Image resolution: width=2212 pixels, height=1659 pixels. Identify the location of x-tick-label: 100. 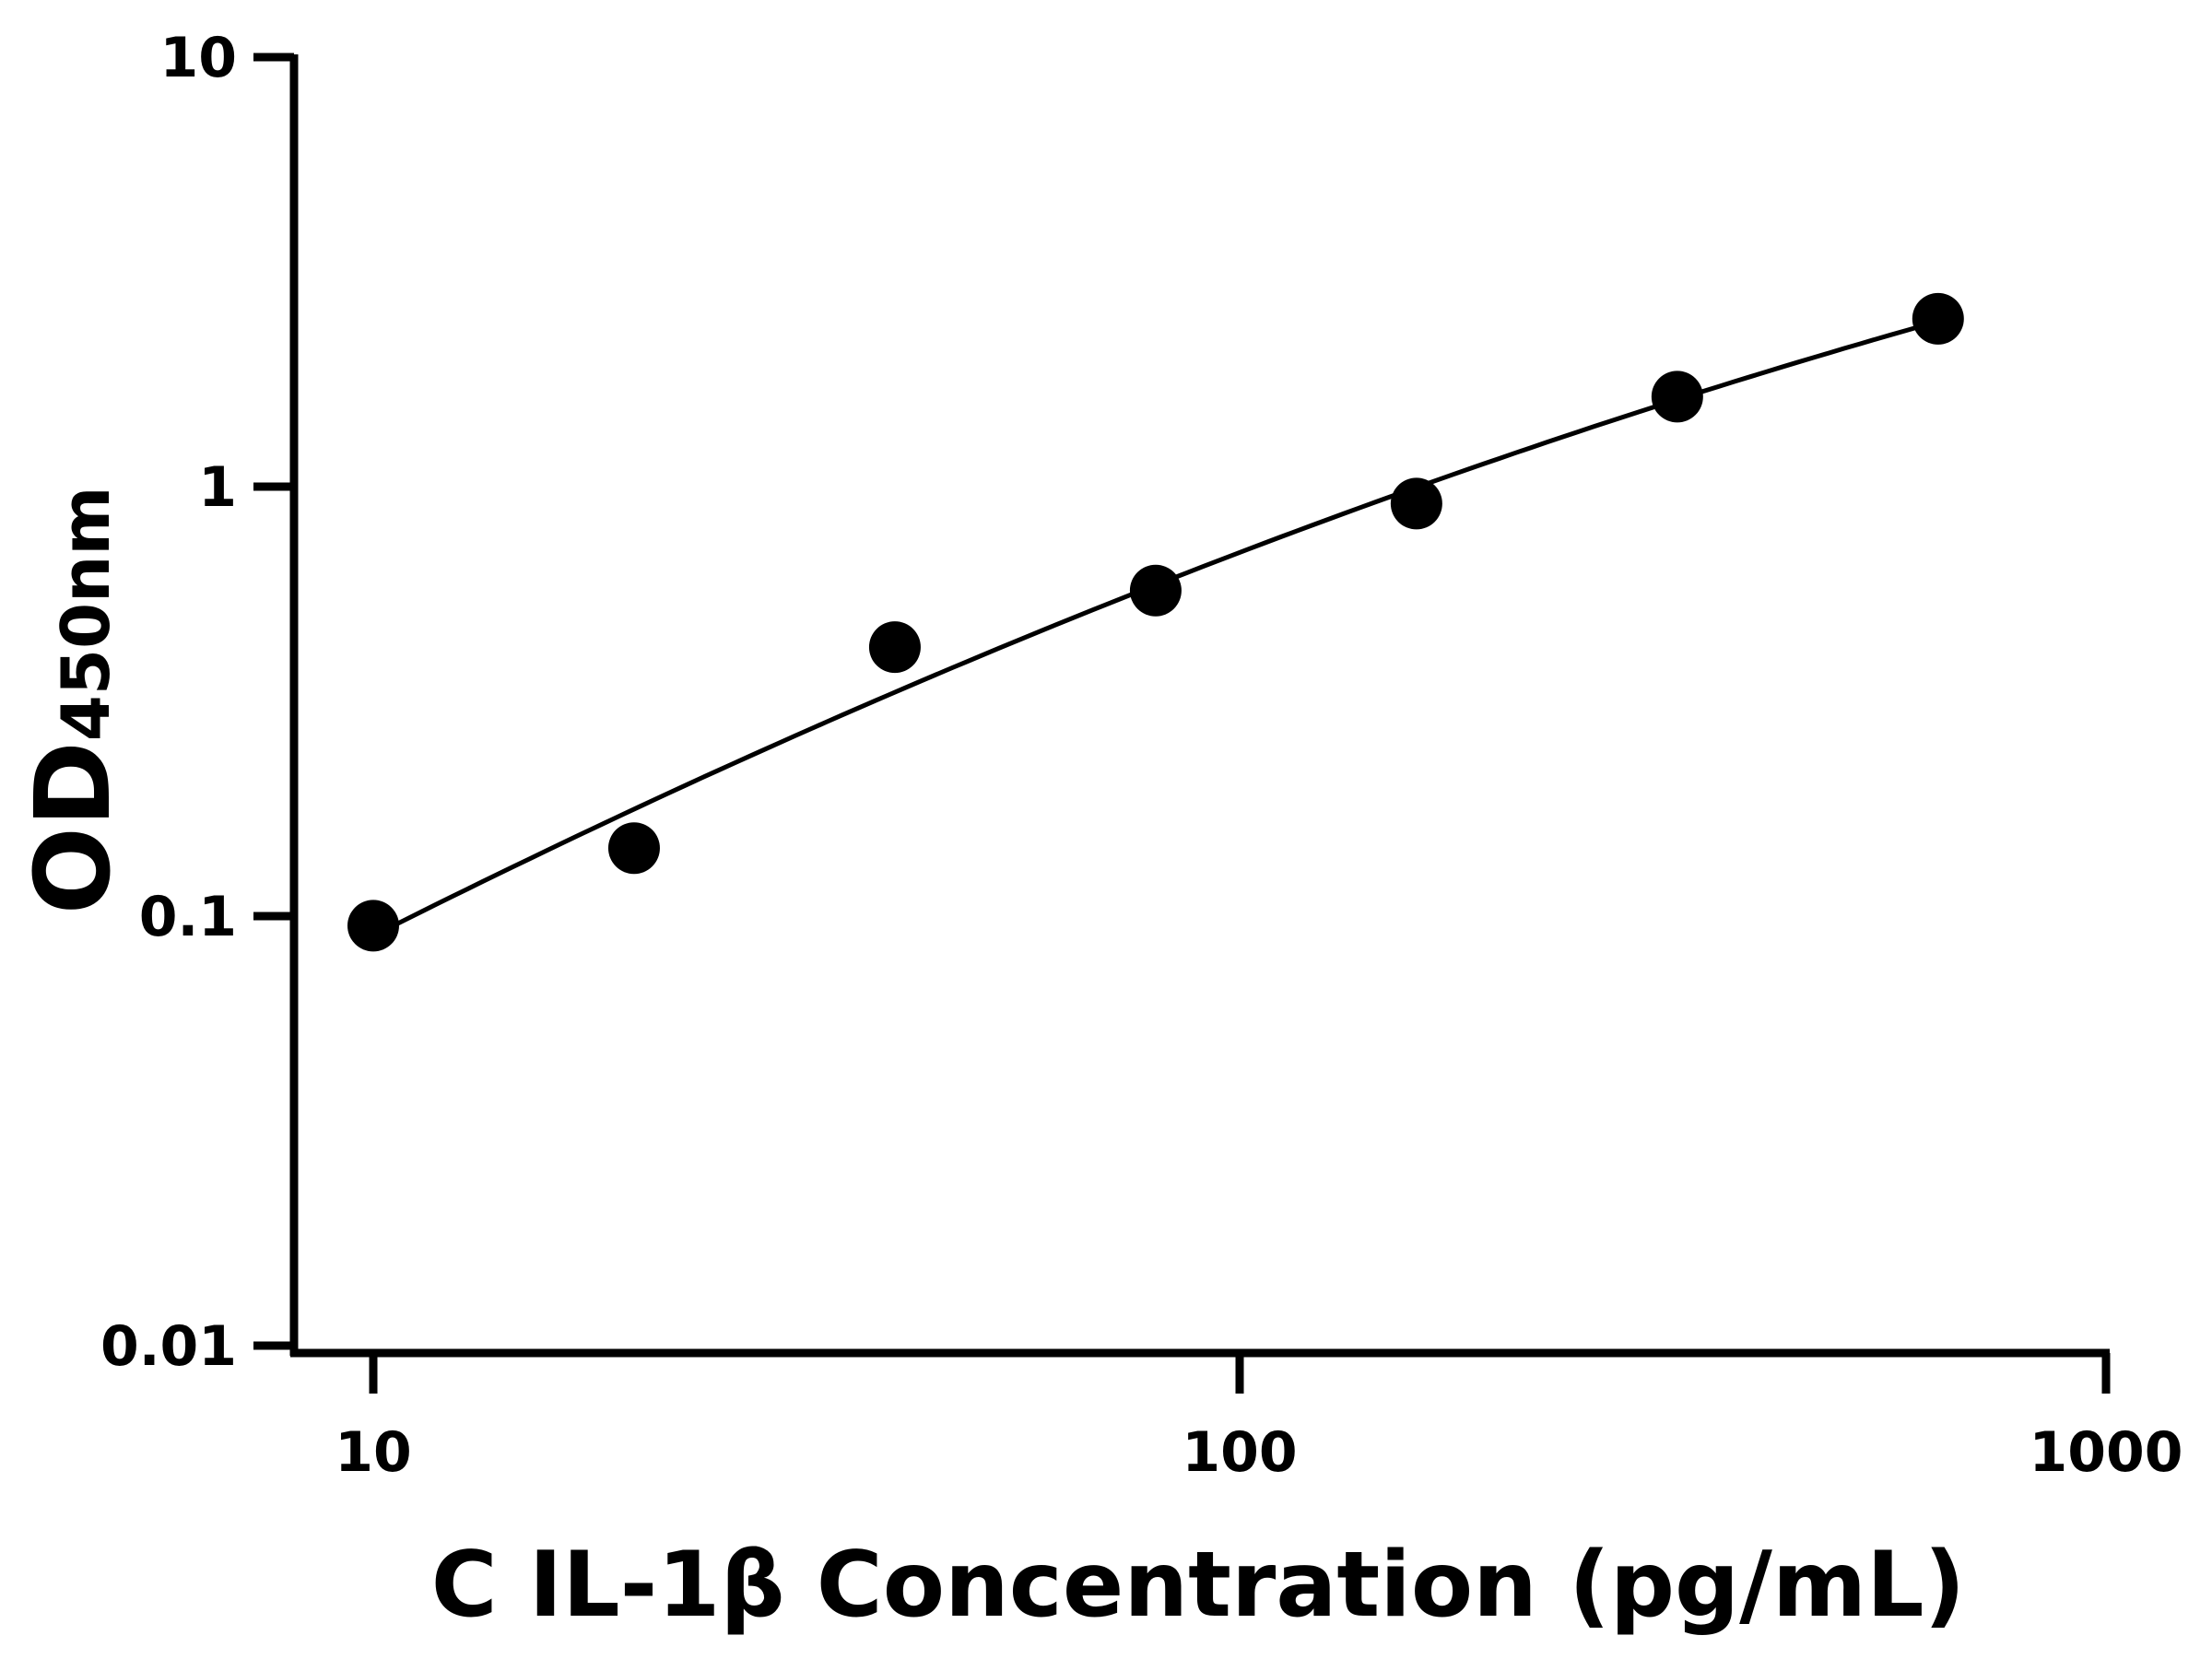
(1239, 1452).